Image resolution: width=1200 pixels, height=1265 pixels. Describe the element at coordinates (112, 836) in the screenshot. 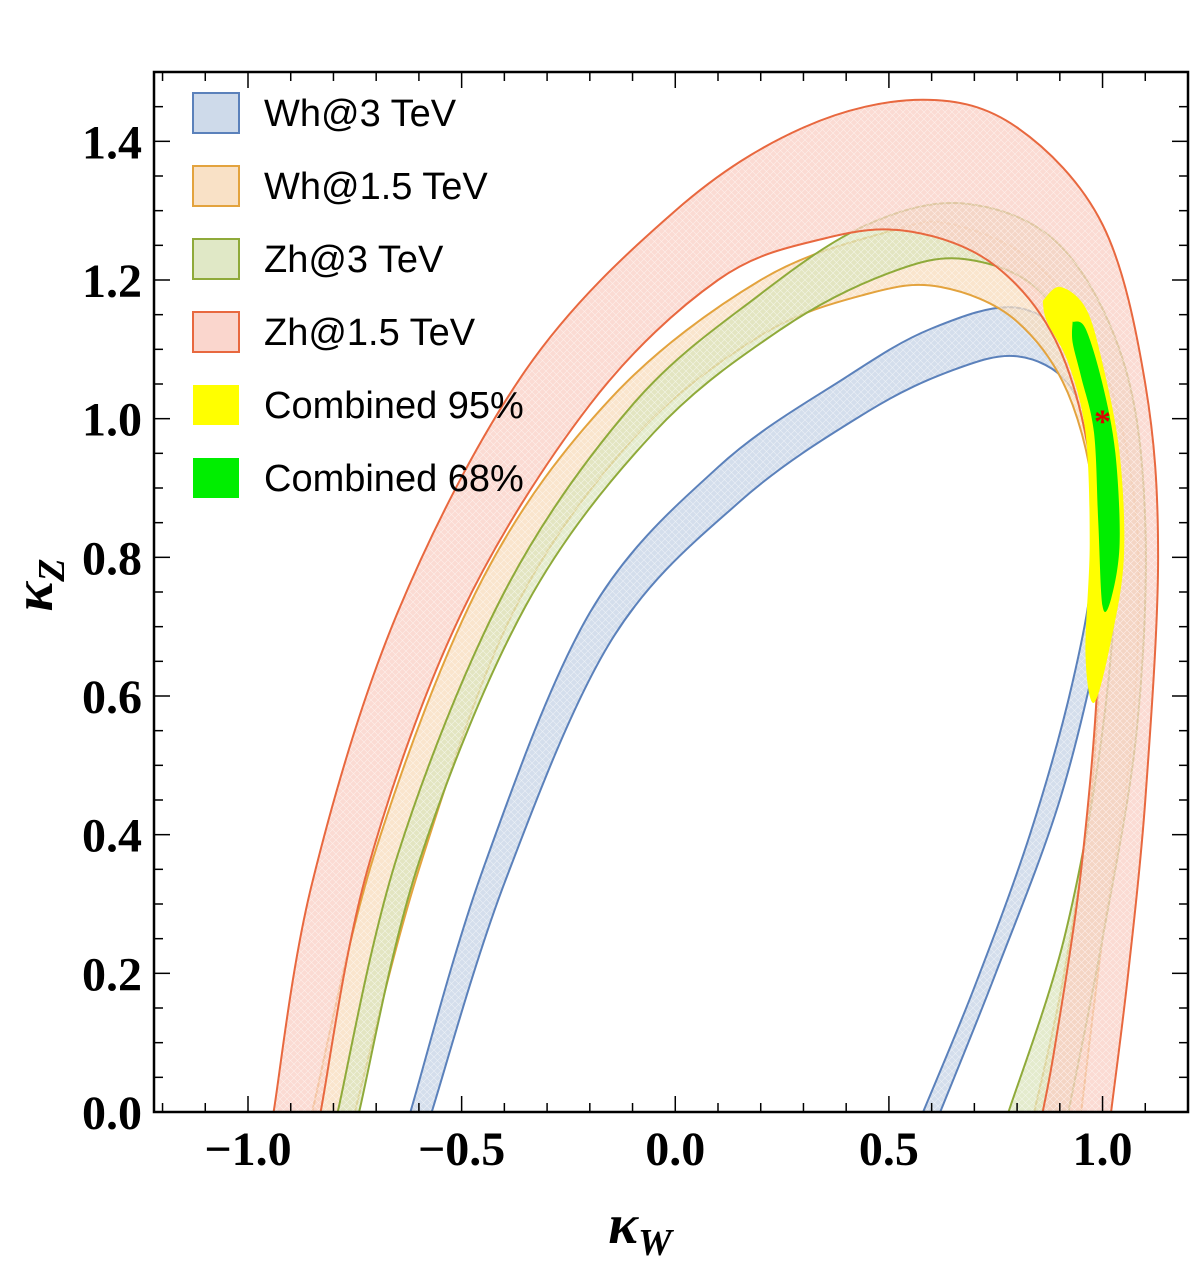

I see `y-tick-label: 0.4` at that location.